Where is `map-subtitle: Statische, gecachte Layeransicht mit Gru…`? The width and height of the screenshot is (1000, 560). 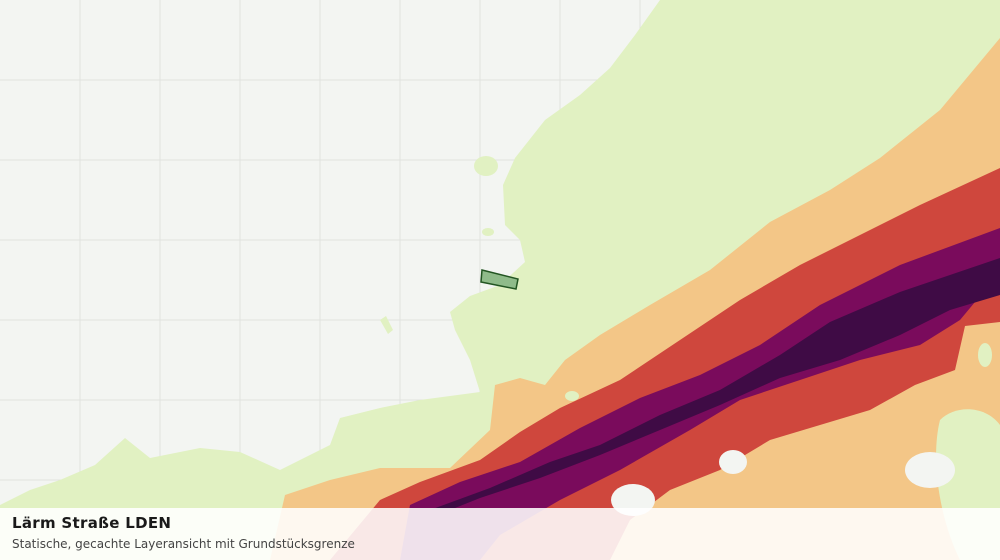
map-subtitle: Statische, gecachte Layeransicht mit Gru… is located at coordinates (183, 544).